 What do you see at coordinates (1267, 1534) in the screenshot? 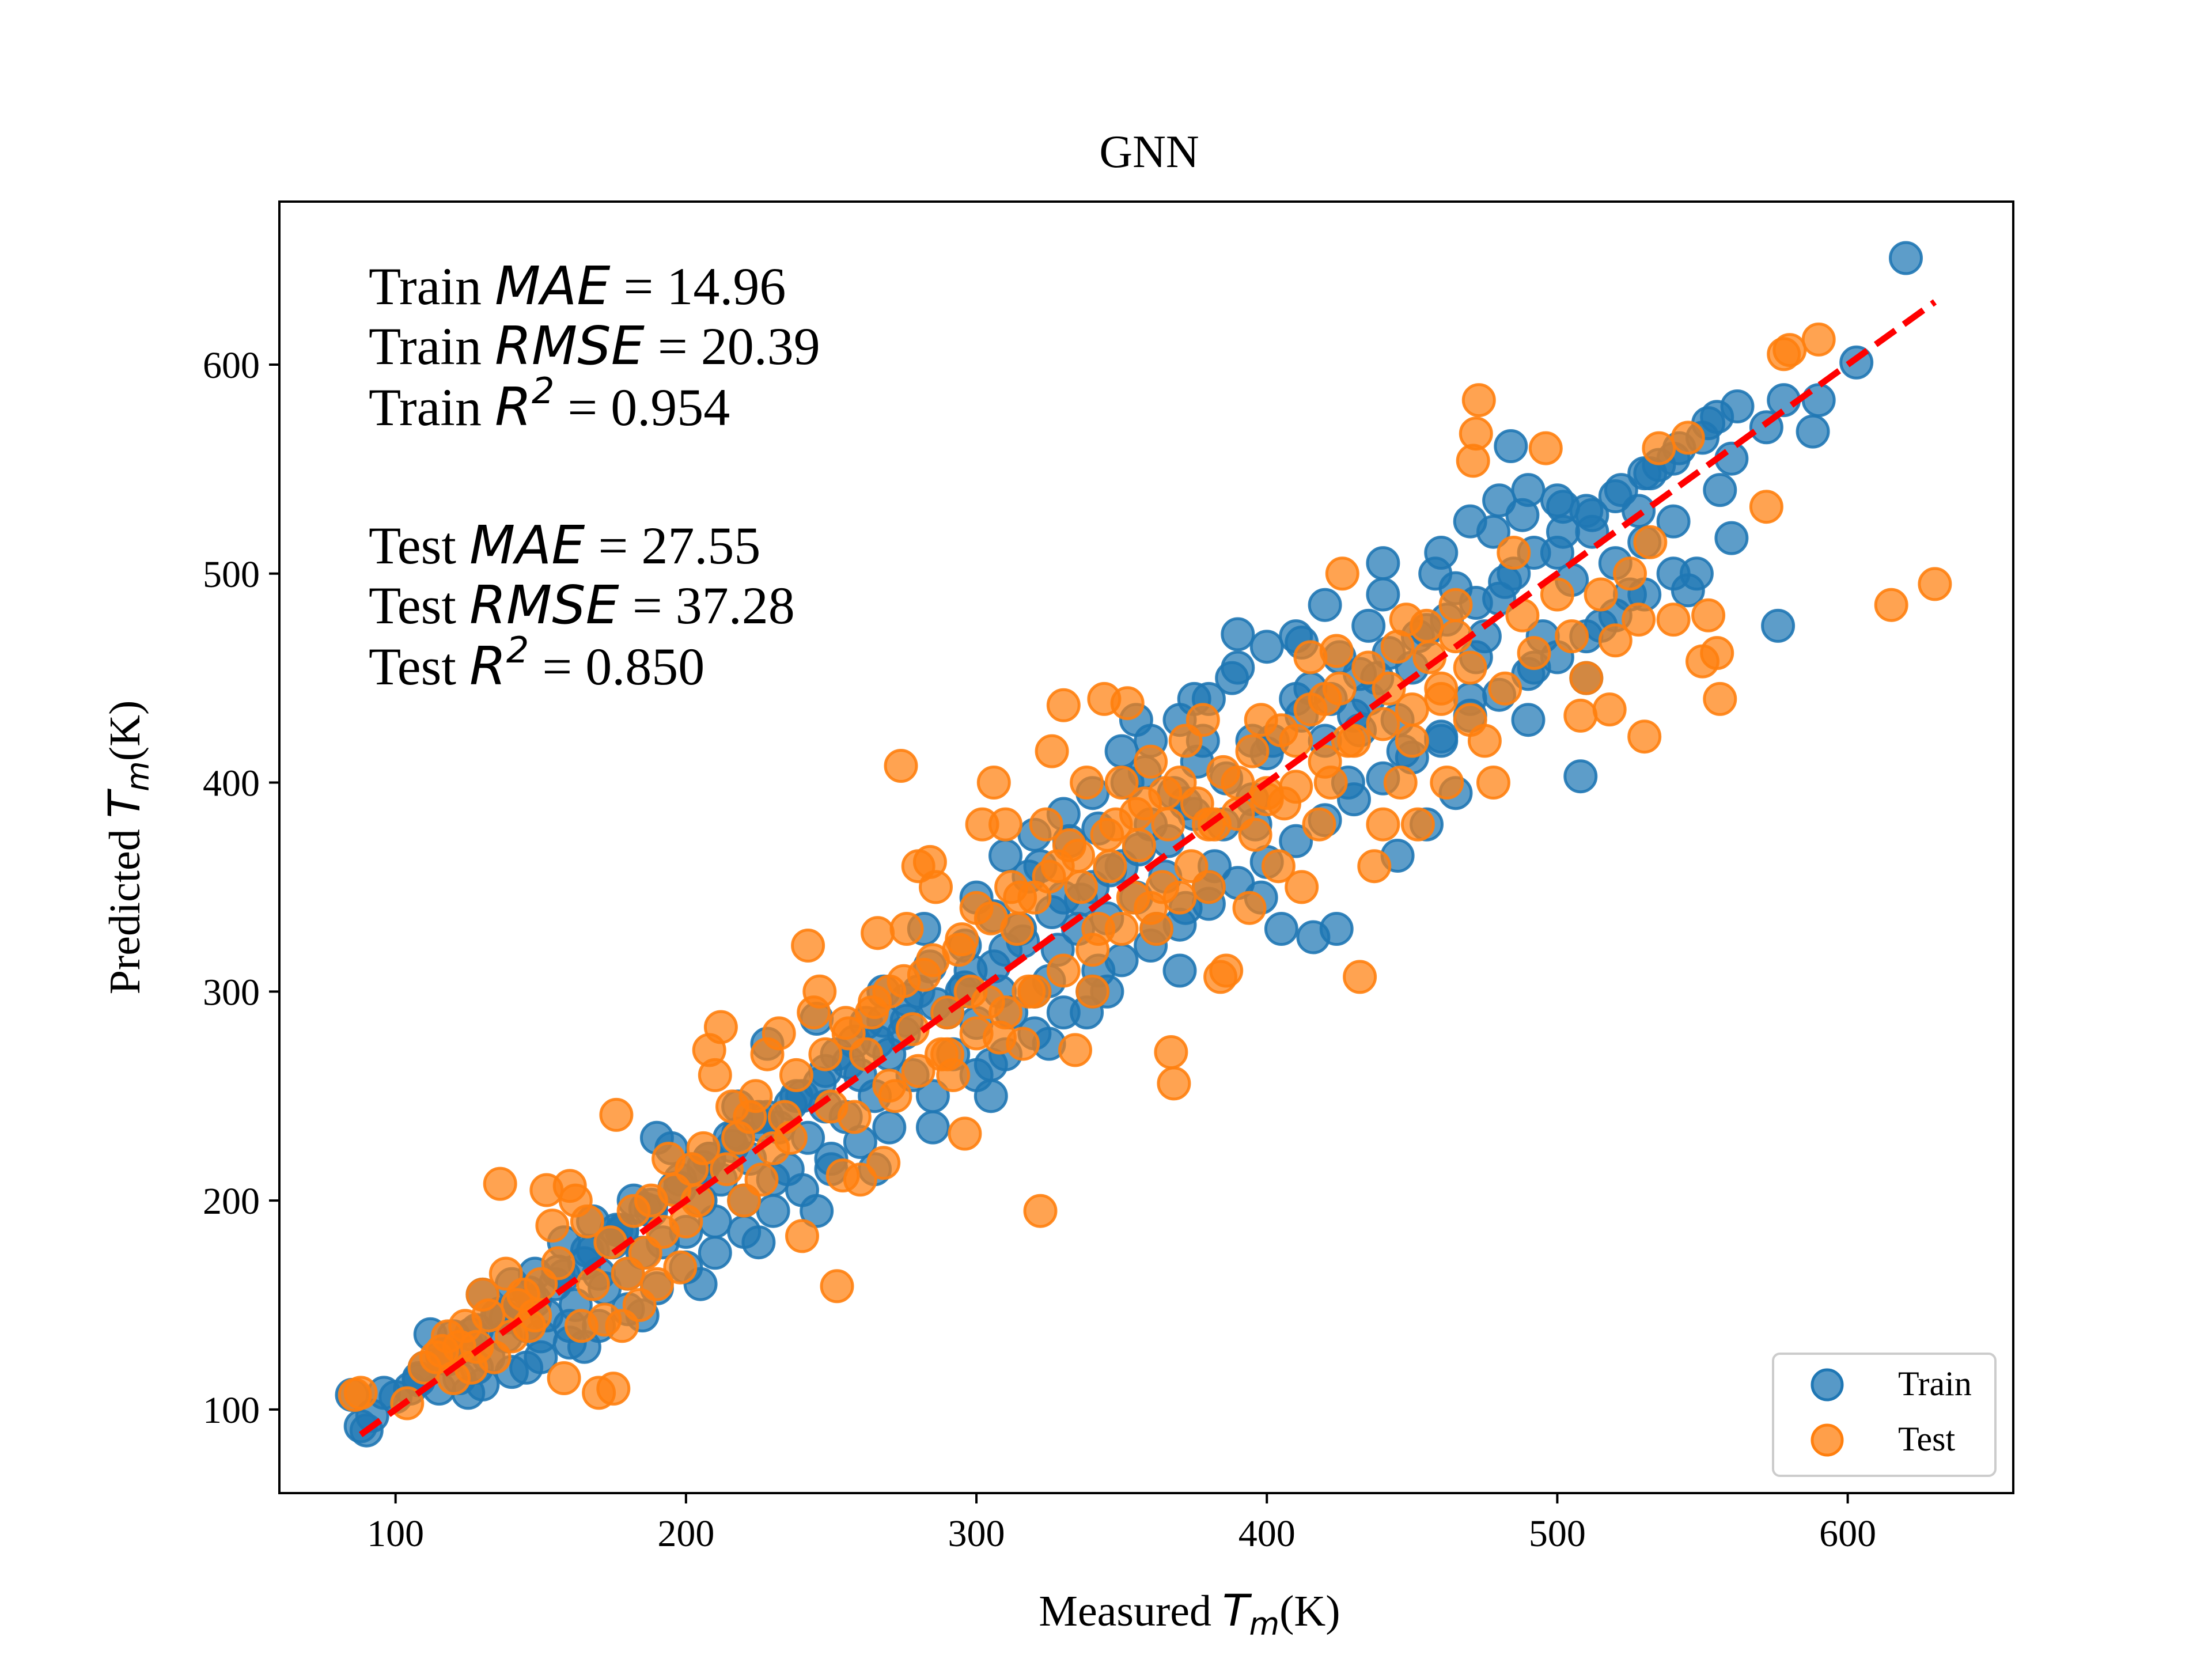
I see `x-tick-label-400: 400` at bounding box center [1267, 1534].